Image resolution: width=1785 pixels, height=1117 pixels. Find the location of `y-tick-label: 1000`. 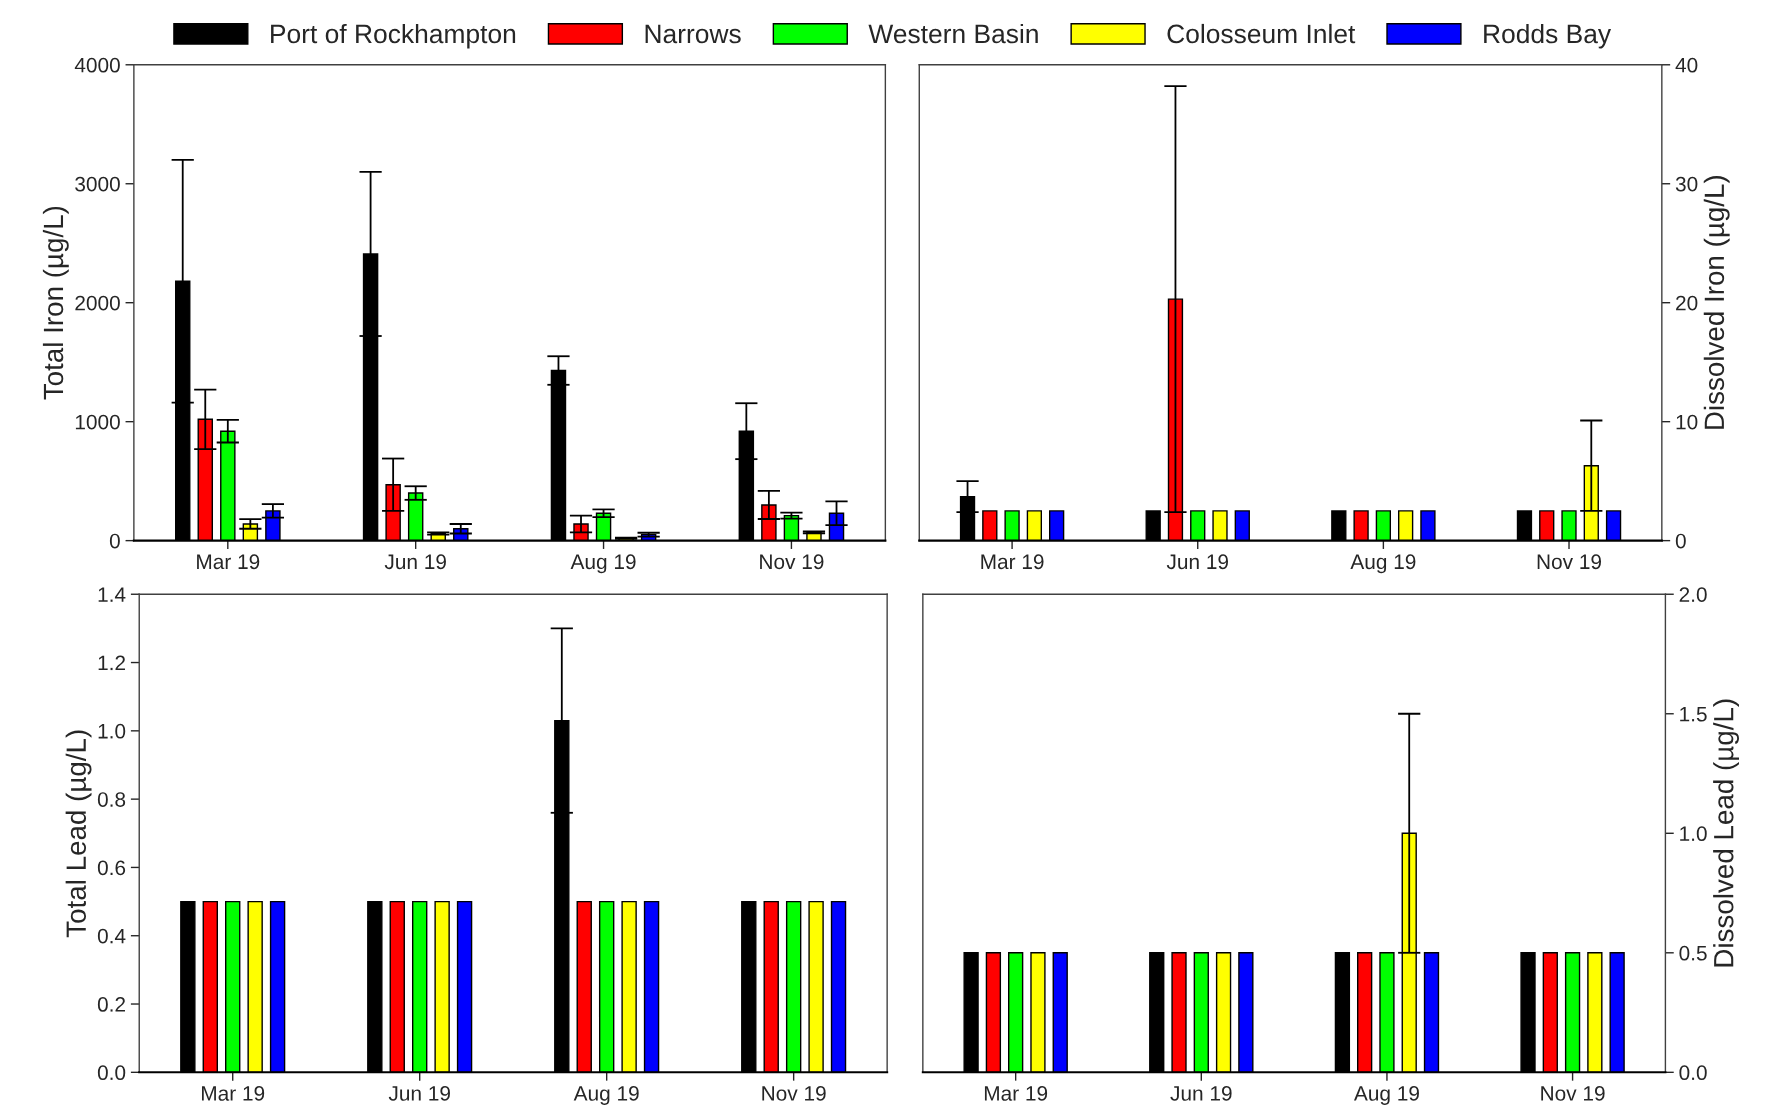

y-tick-label: 1000 is located at coordinates (97, 422).